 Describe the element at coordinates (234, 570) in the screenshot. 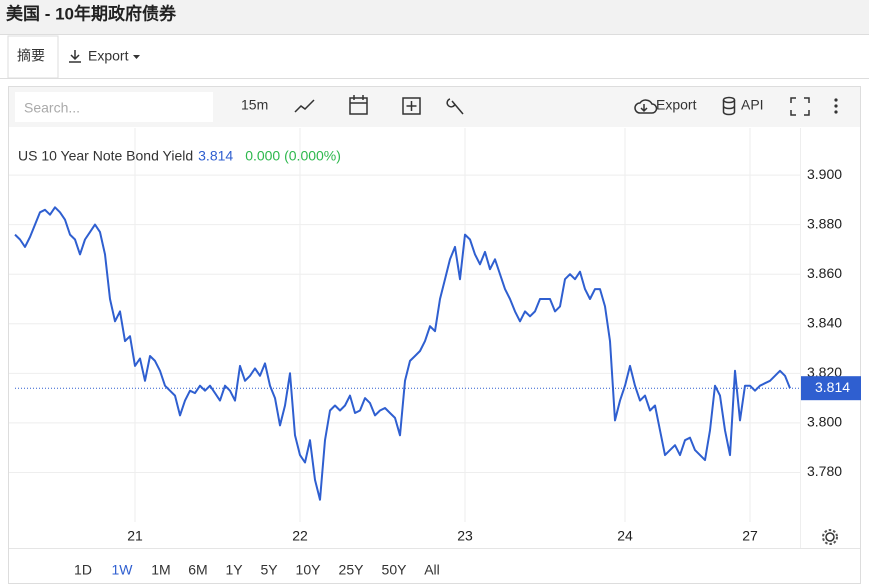

I see `range-button: 1Y` at that location.